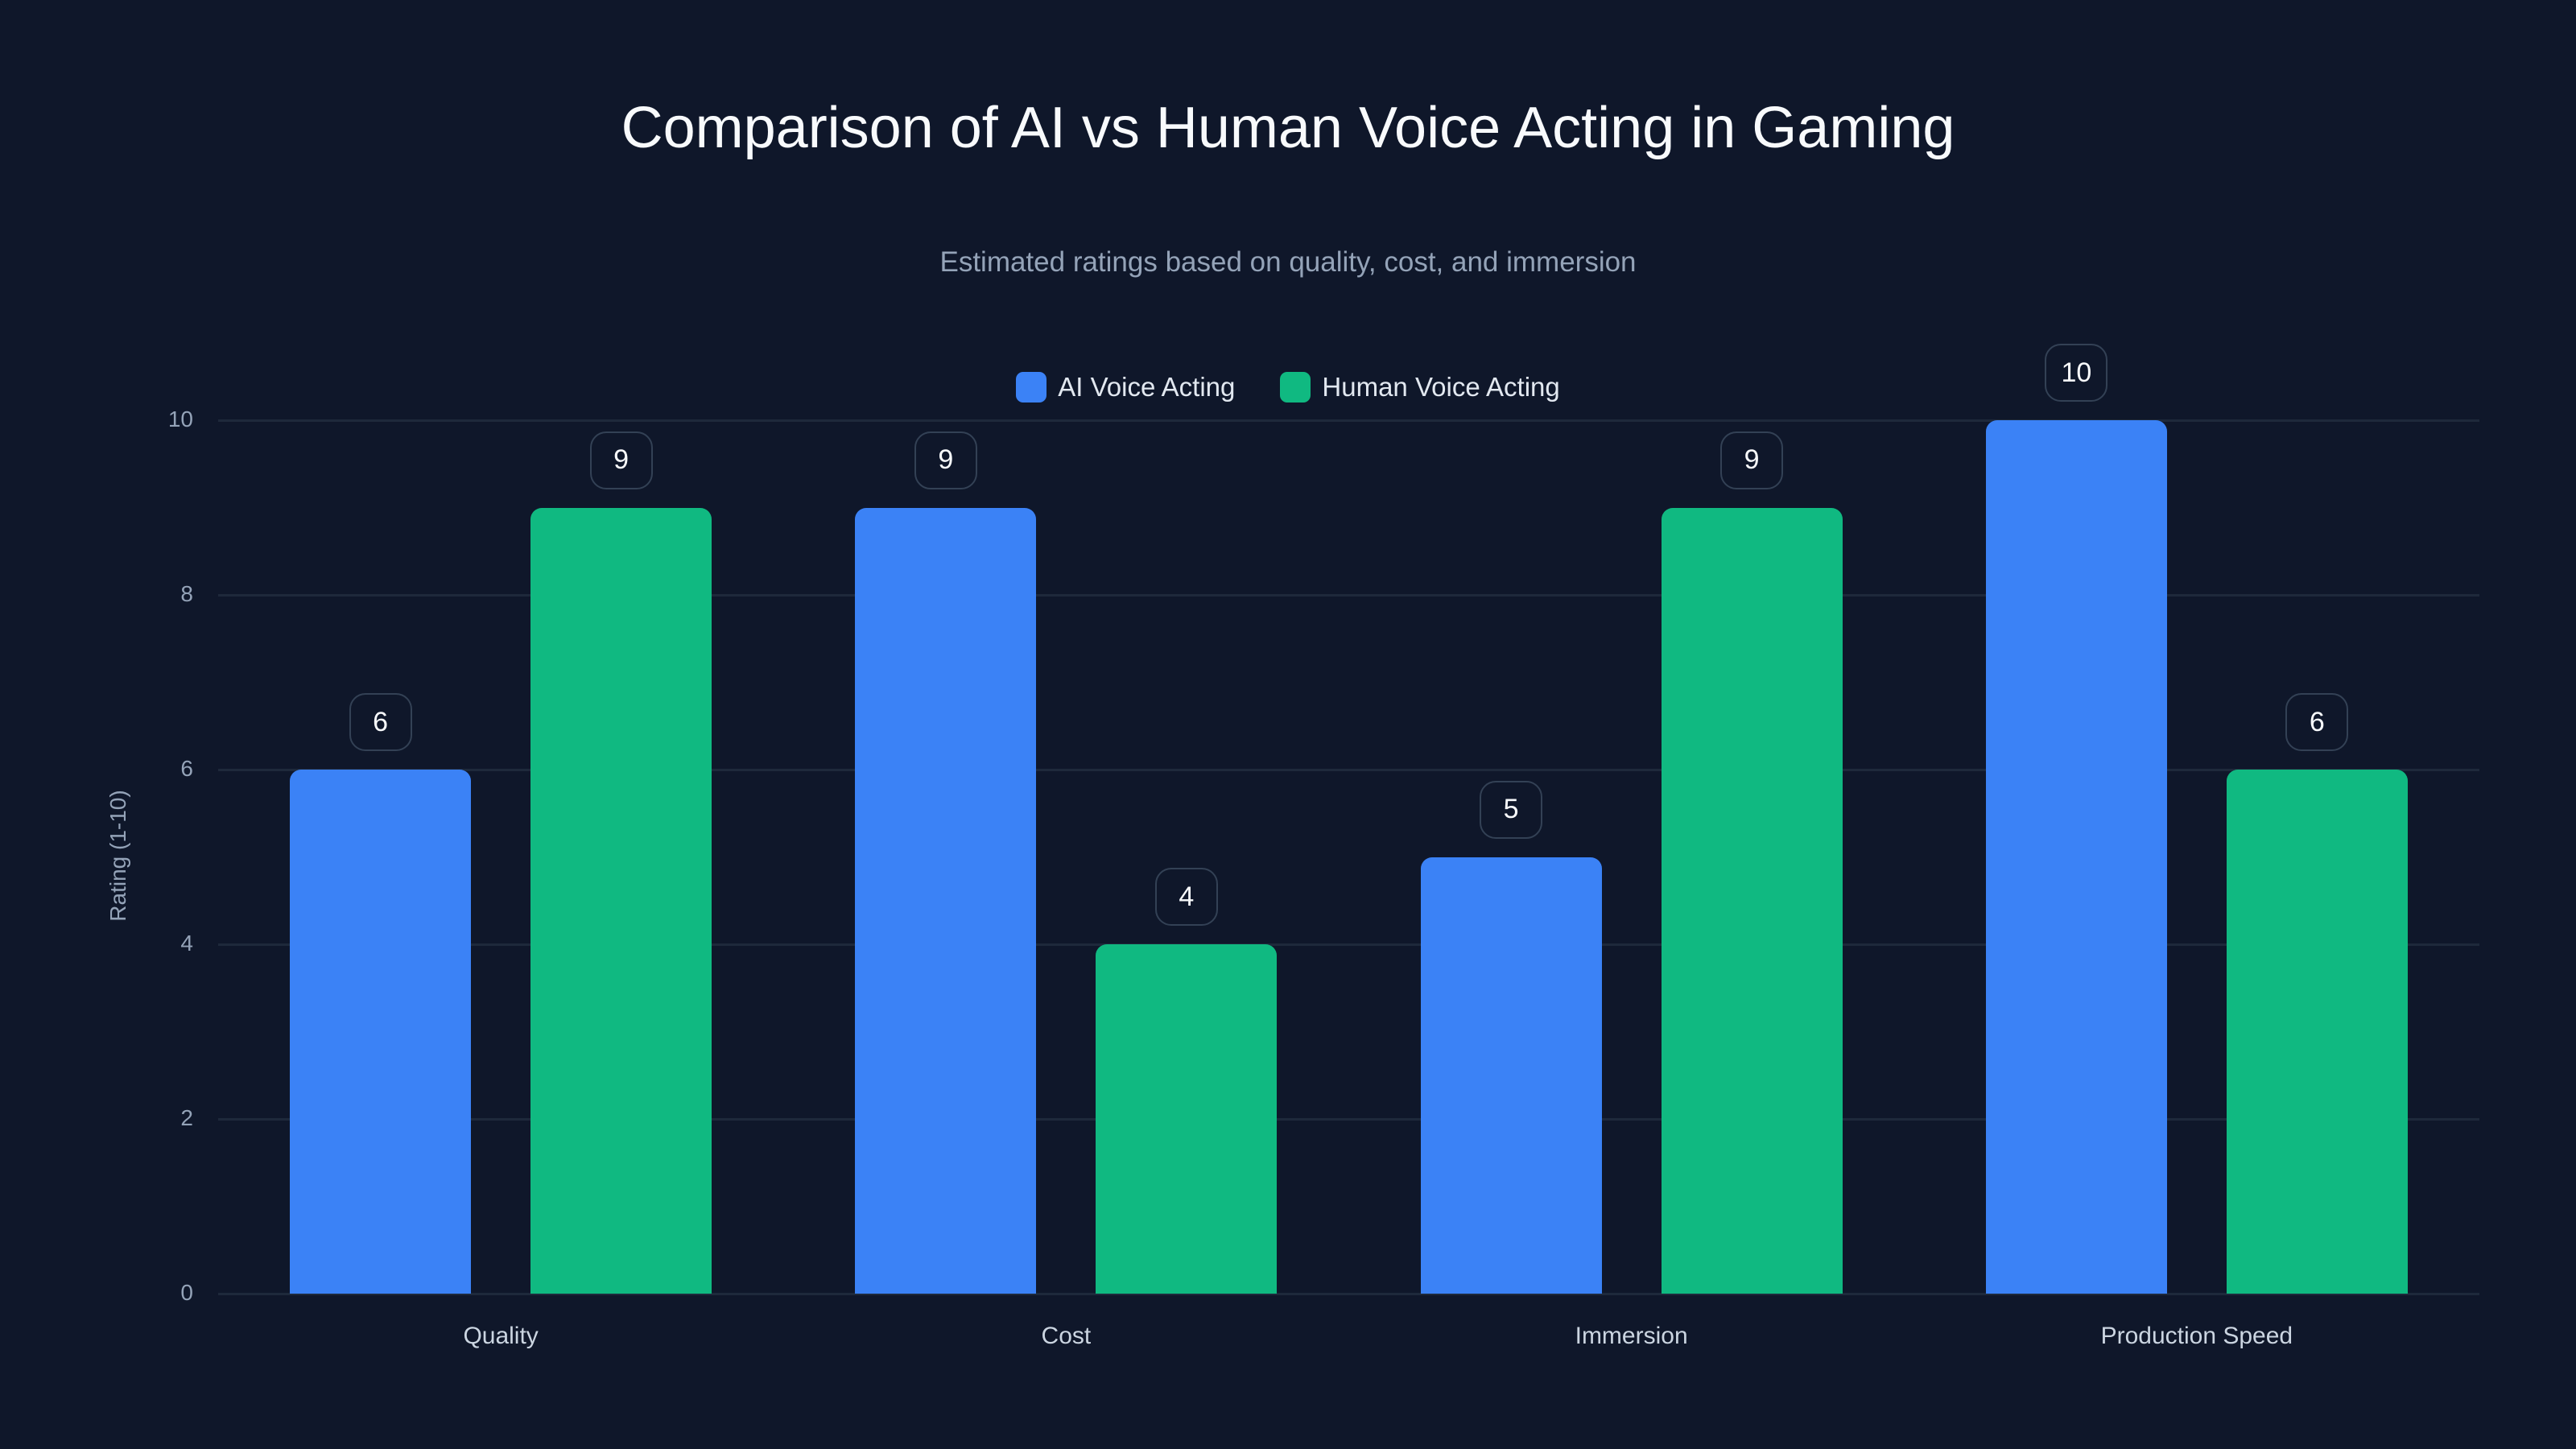  I want to click on x-category-label: Production Speed, so click(2196, 1336).